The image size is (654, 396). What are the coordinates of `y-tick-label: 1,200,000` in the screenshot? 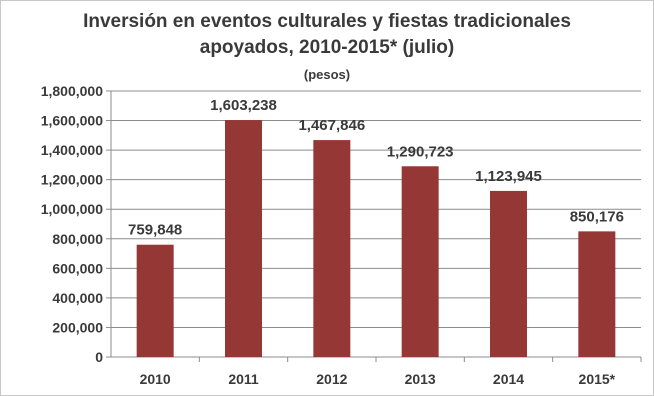 It's located at (72, 180).